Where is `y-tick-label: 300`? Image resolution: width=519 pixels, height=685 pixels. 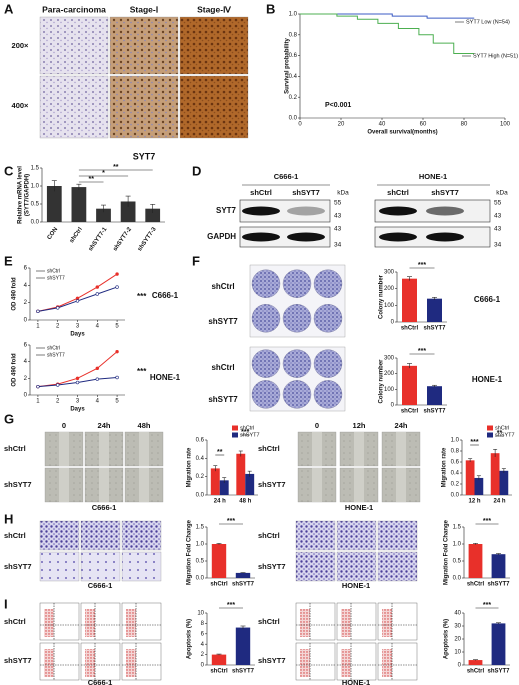
y-tick-label: 300 is located at coordinates (389, 273).